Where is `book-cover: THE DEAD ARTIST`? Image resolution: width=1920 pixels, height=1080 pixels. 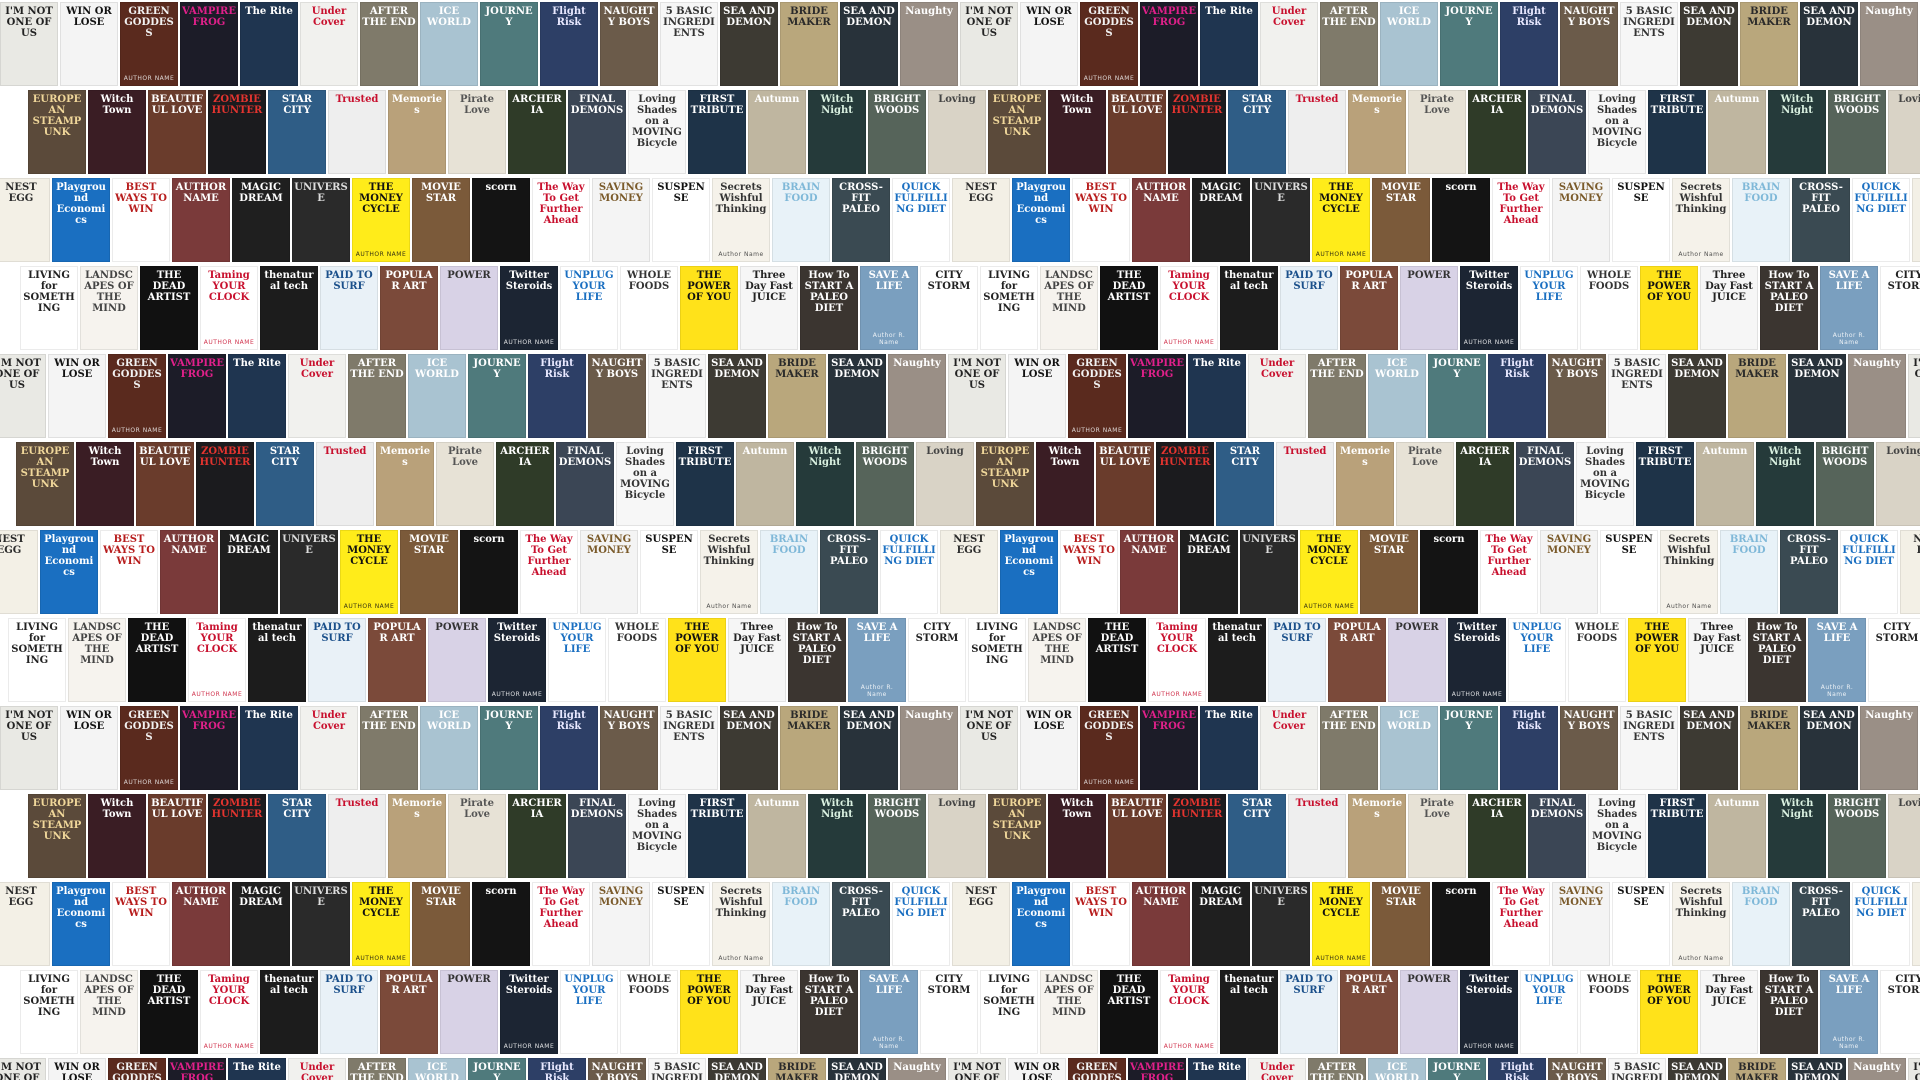
book-cover: THE DEAD ARTIST is located at coordinates (157, 660).